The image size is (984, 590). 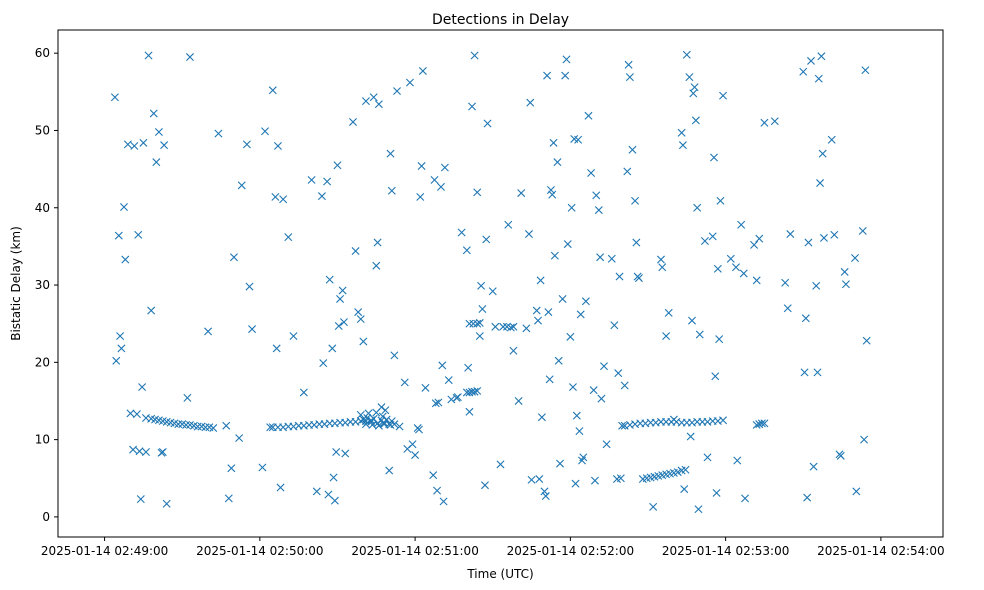 I want to click on y-tick-label: 0, so click(x=46, y=517).